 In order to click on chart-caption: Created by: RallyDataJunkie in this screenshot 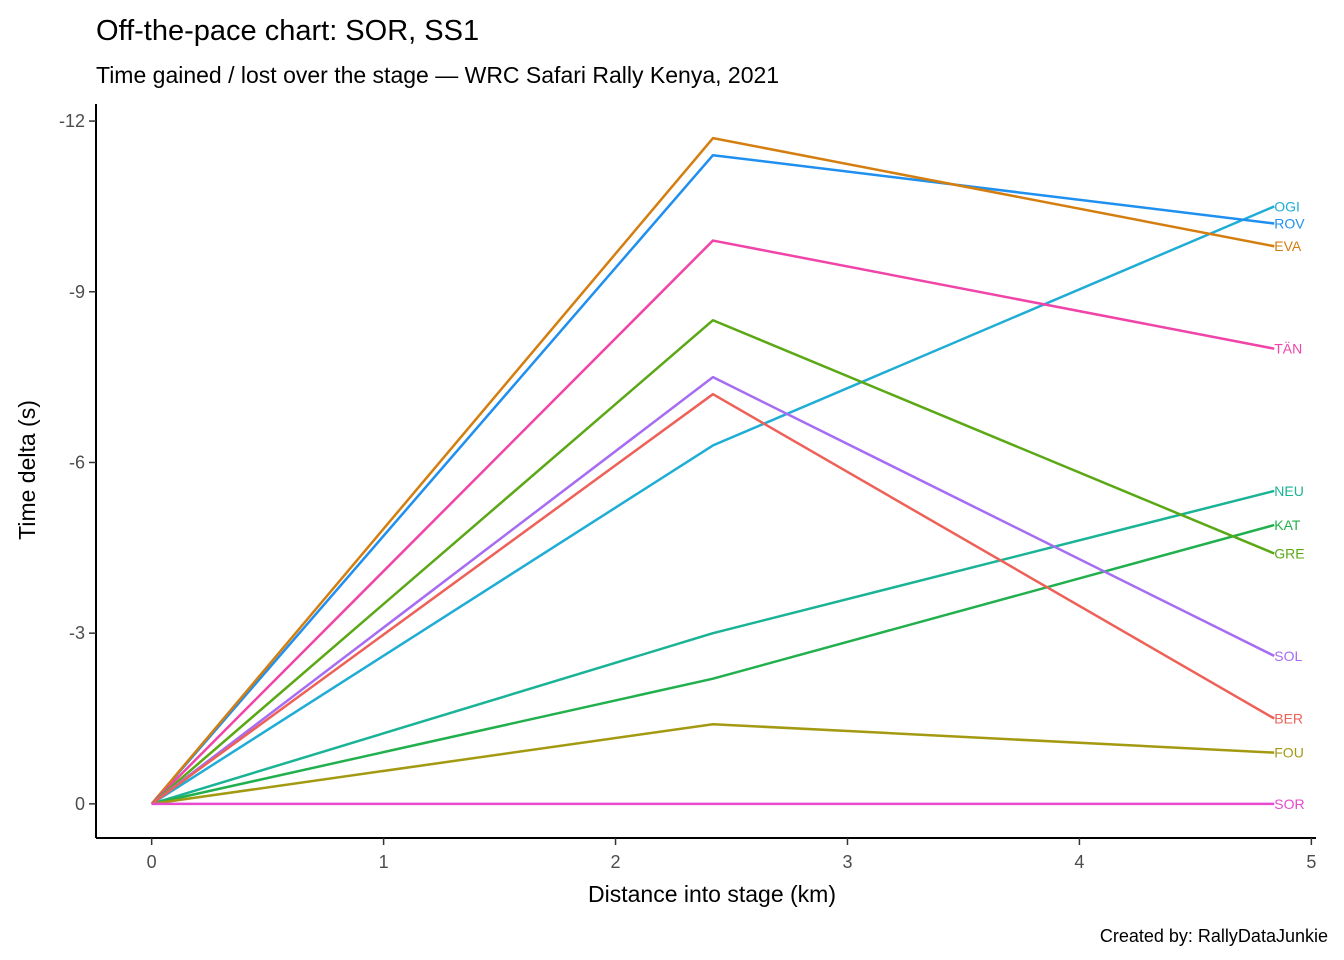, I will do `click(1214, 936)`.